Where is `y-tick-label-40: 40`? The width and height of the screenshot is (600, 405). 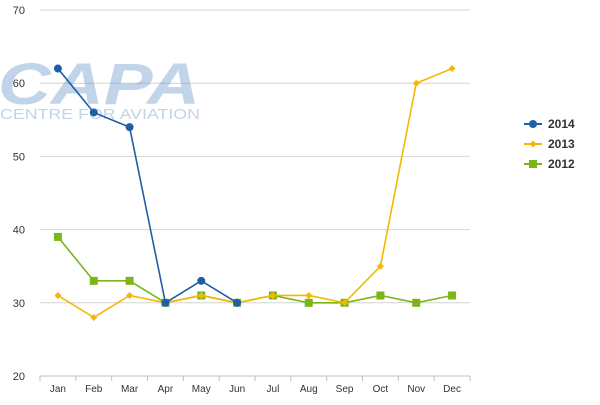 y-tick-label-40: 40 is located at coordinates (19, 231).